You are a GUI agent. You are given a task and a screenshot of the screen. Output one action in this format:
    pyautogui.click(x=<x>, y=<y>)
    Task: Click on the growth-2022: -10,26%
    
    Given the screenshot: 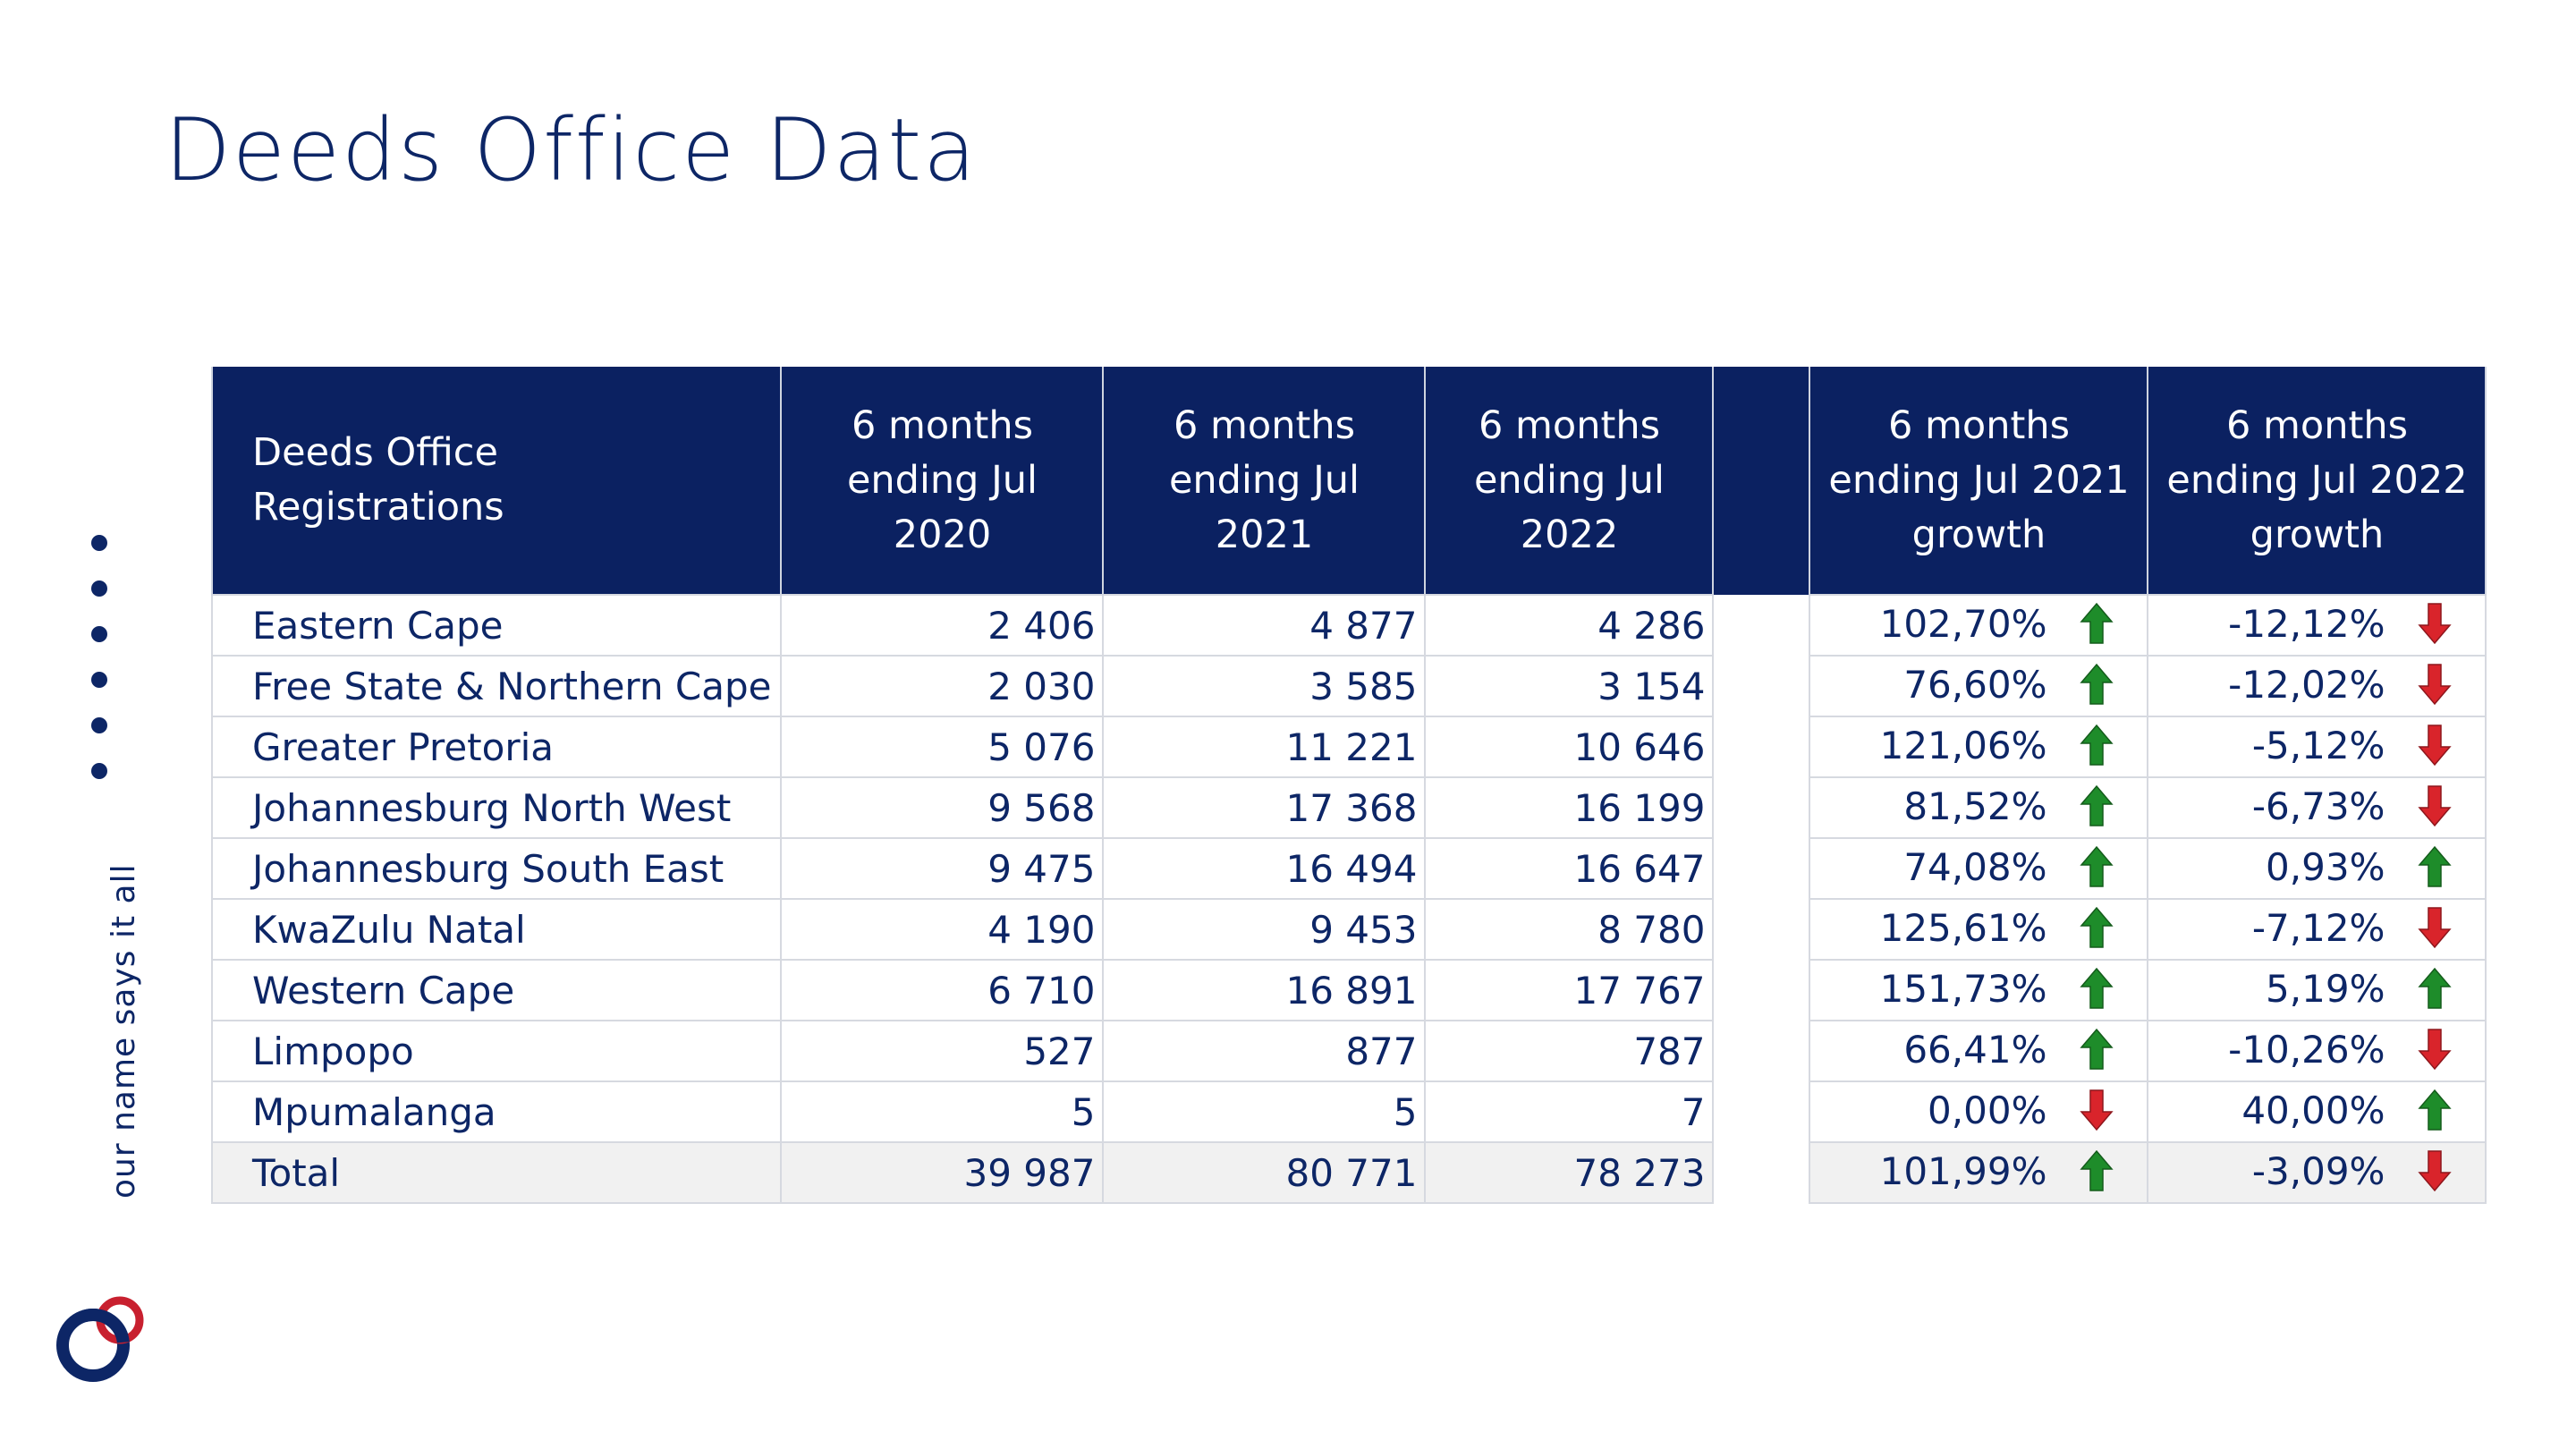 What is the action you would take?
    pyautogui.click(x=2317, y=1051)
    